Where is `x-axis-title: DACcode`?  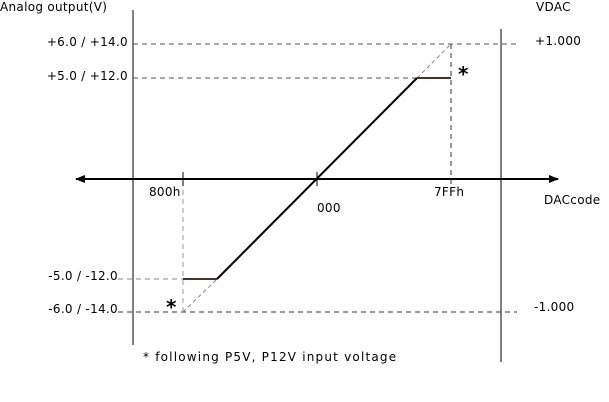
x-axis-title: DACcode is located at coordinates (572, 200).